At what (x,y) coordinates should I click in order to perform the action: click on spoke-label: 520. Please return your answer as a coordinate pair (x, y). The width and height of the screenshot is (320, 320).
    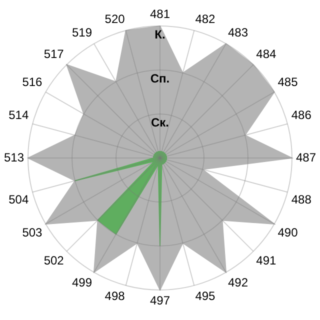
    Looking at the image, I should click on (115, 19).